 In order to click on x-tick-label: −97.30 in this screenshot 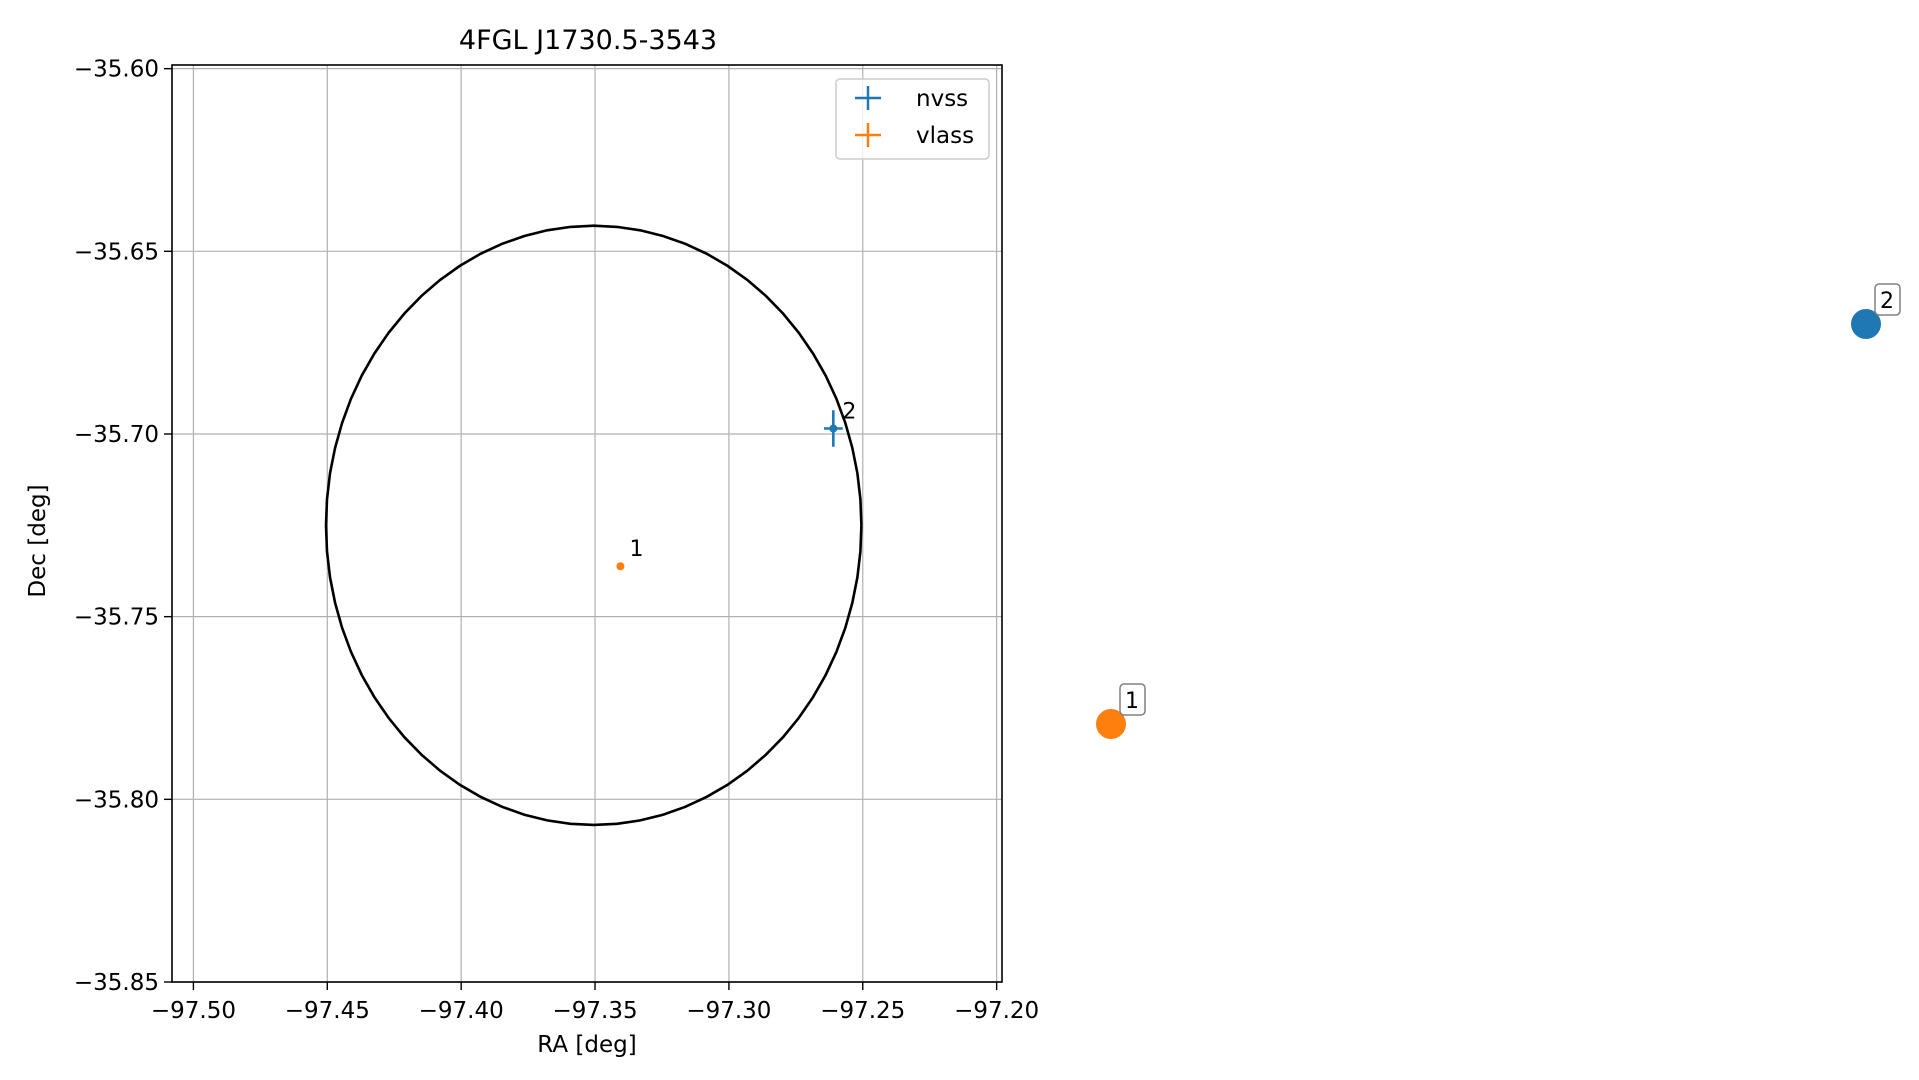, I will do `click(728, 1011)`.